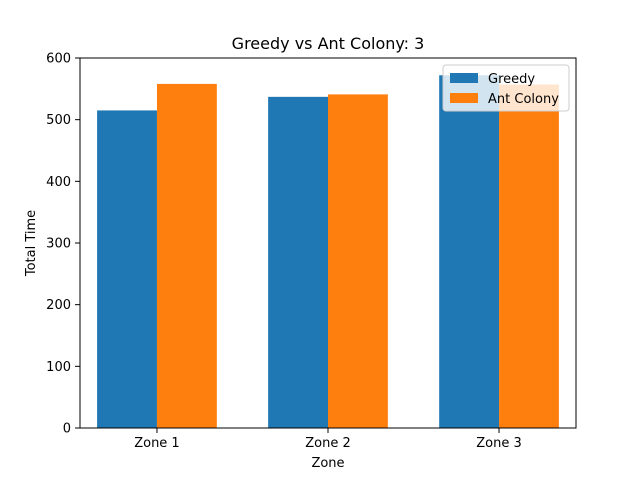  I want to click on legend: Greedy Ant Colony, so click(506, 88).